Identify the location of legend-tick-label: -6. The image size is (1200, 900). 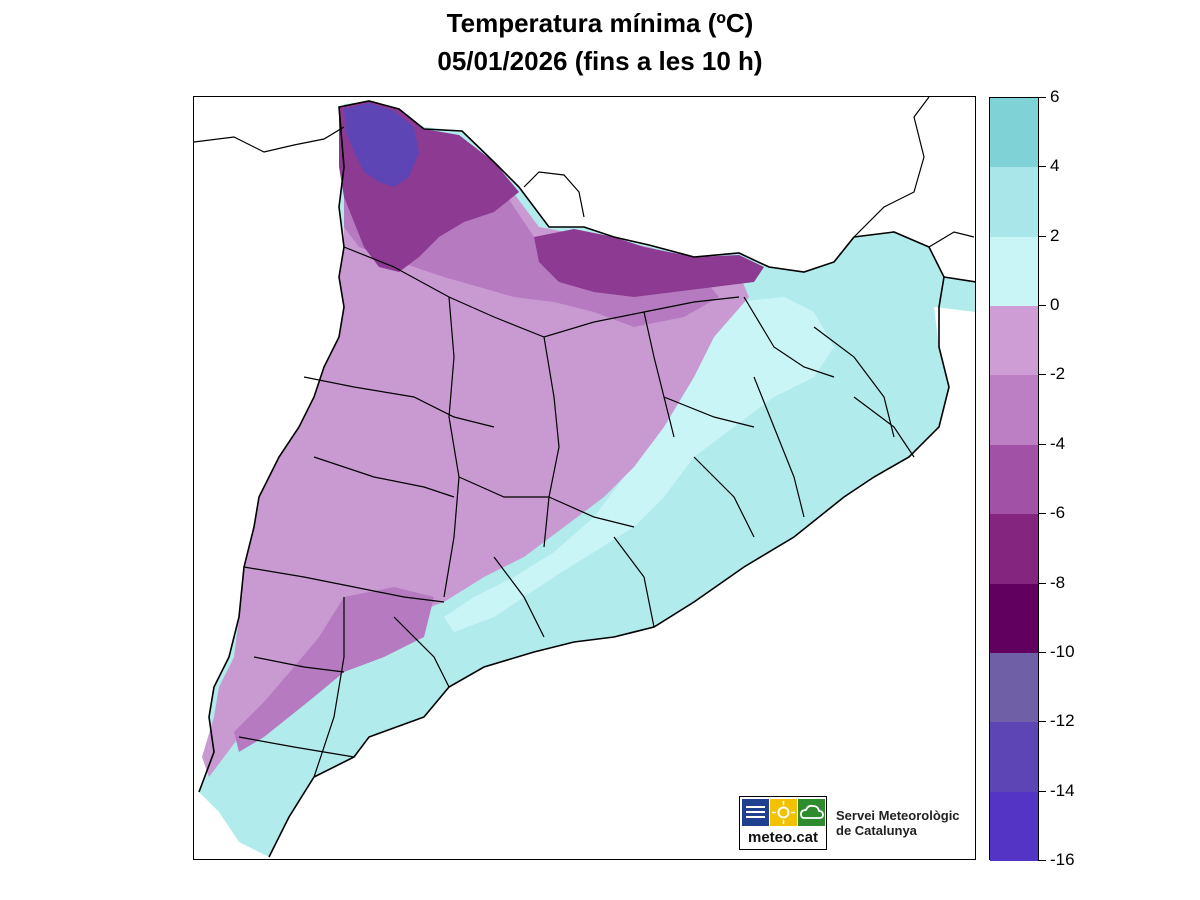
(1058, 513).